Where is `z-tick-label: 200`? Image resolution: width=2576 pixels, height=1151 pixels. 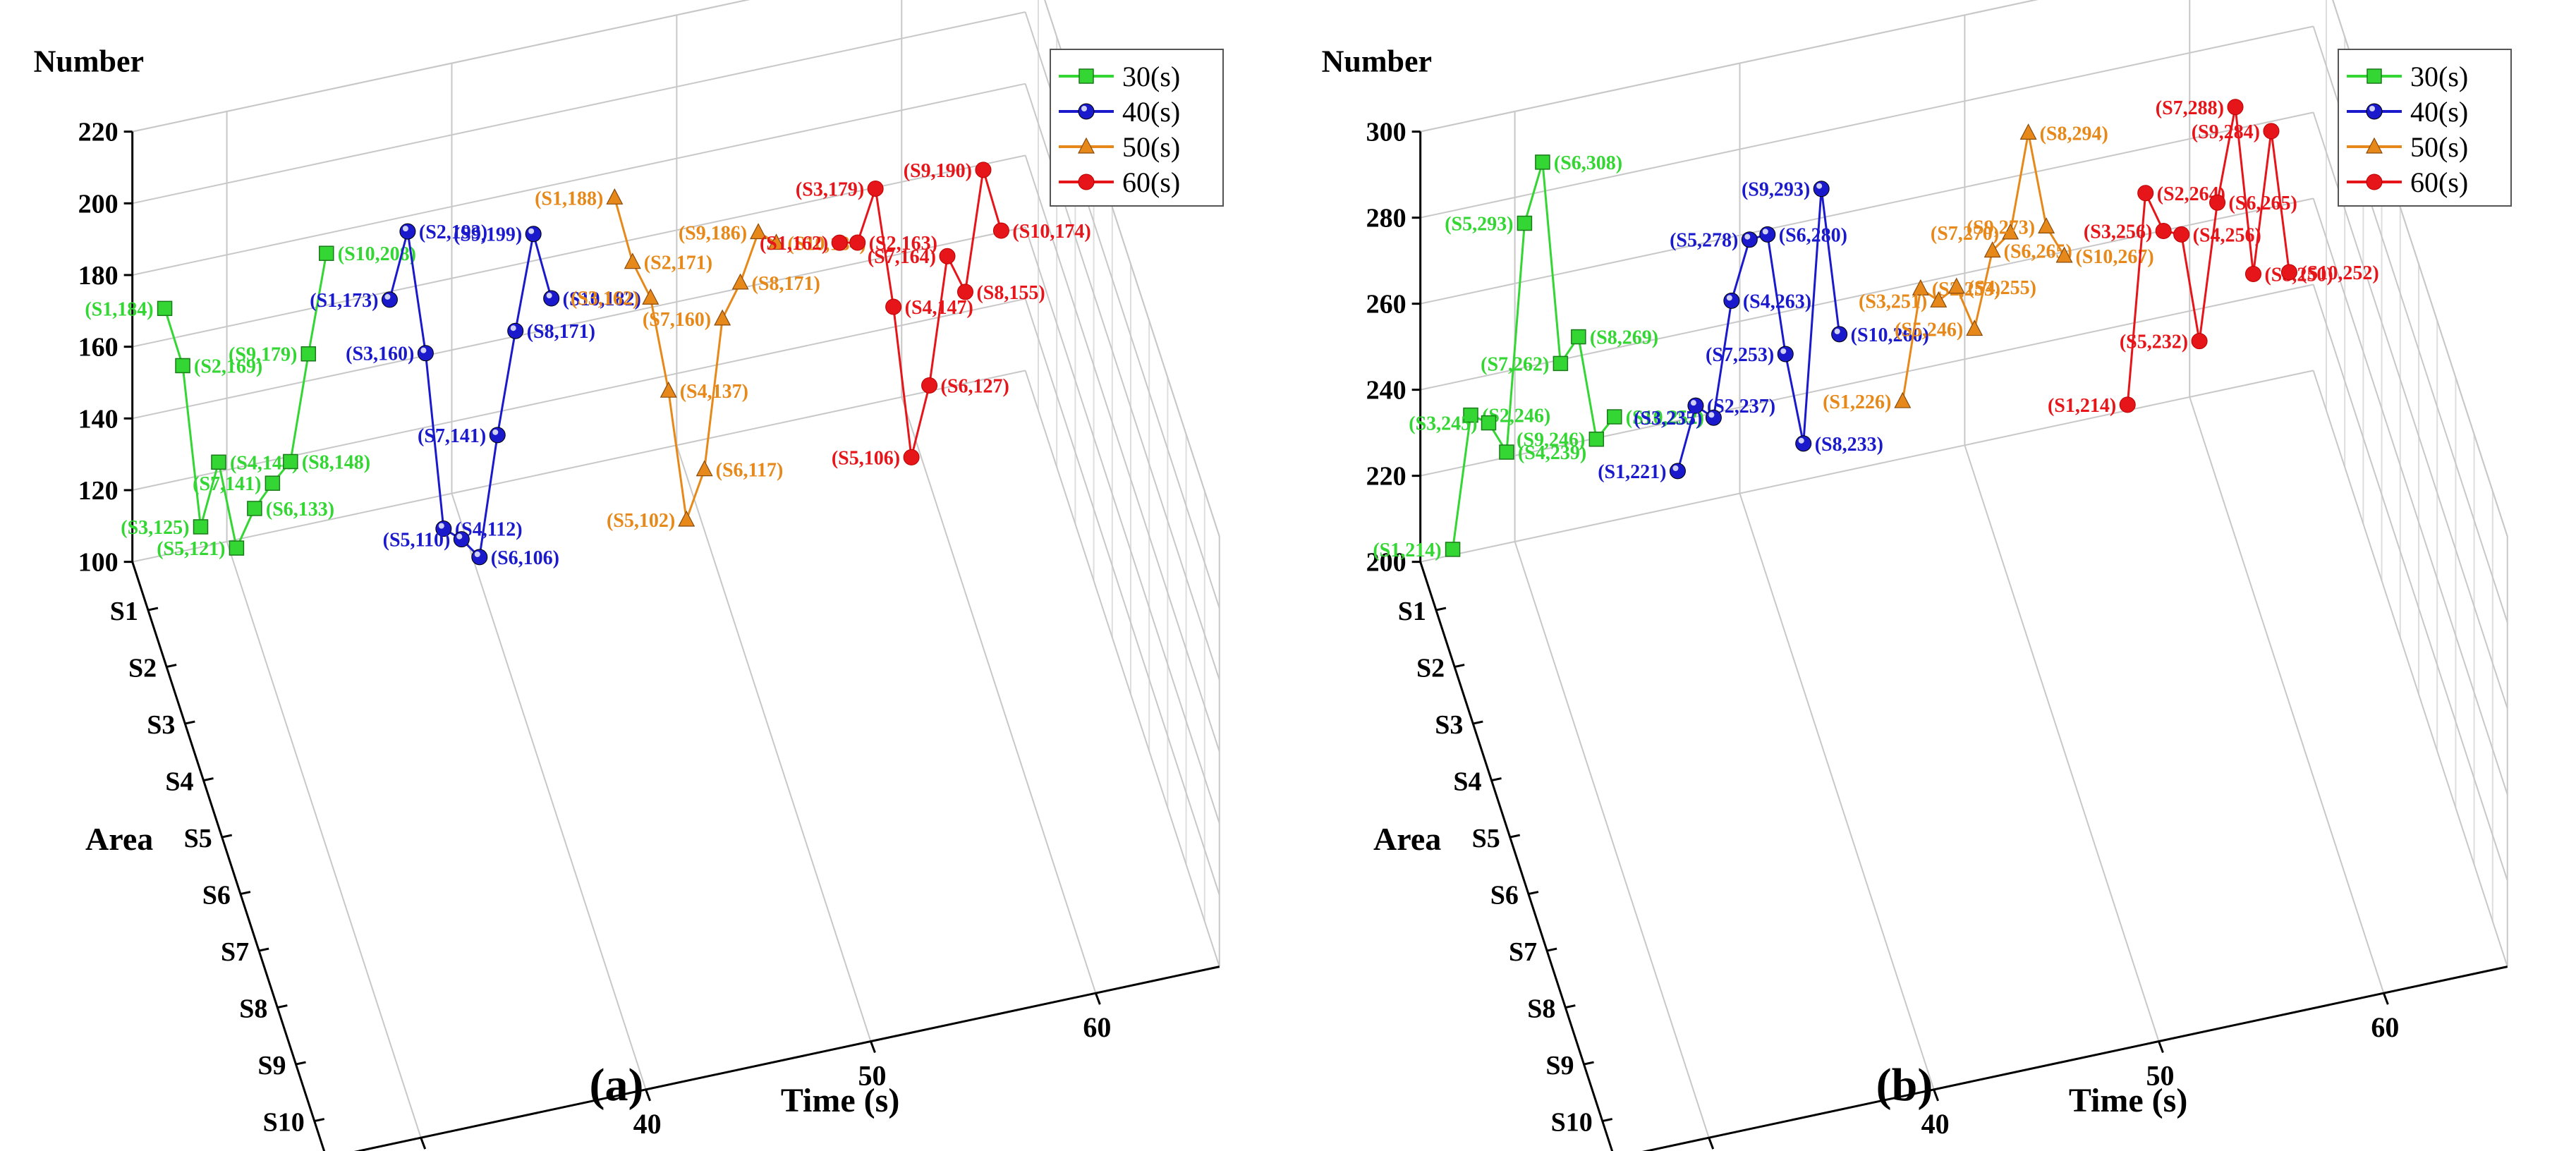 z-tick-label: 200 is located at coordinates (1386, 563).